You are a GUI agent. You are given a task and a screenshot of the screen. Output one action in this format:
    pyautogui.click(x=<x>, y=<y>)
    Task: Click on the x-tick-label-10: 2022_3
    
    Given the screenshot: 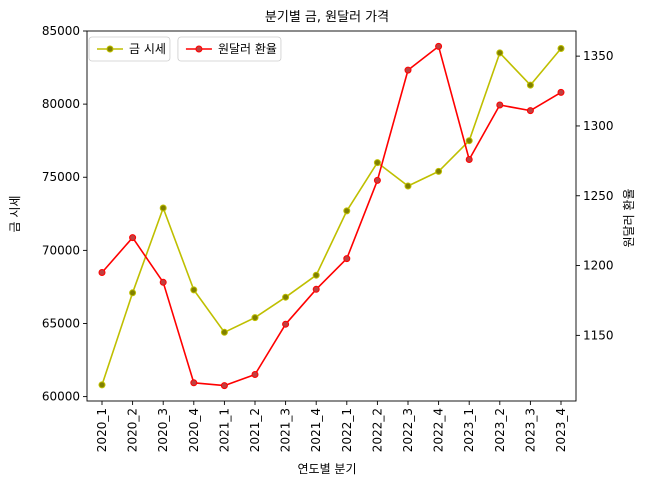 What is the action you would take?
    pyautogui.click(x=408, y=430)
    